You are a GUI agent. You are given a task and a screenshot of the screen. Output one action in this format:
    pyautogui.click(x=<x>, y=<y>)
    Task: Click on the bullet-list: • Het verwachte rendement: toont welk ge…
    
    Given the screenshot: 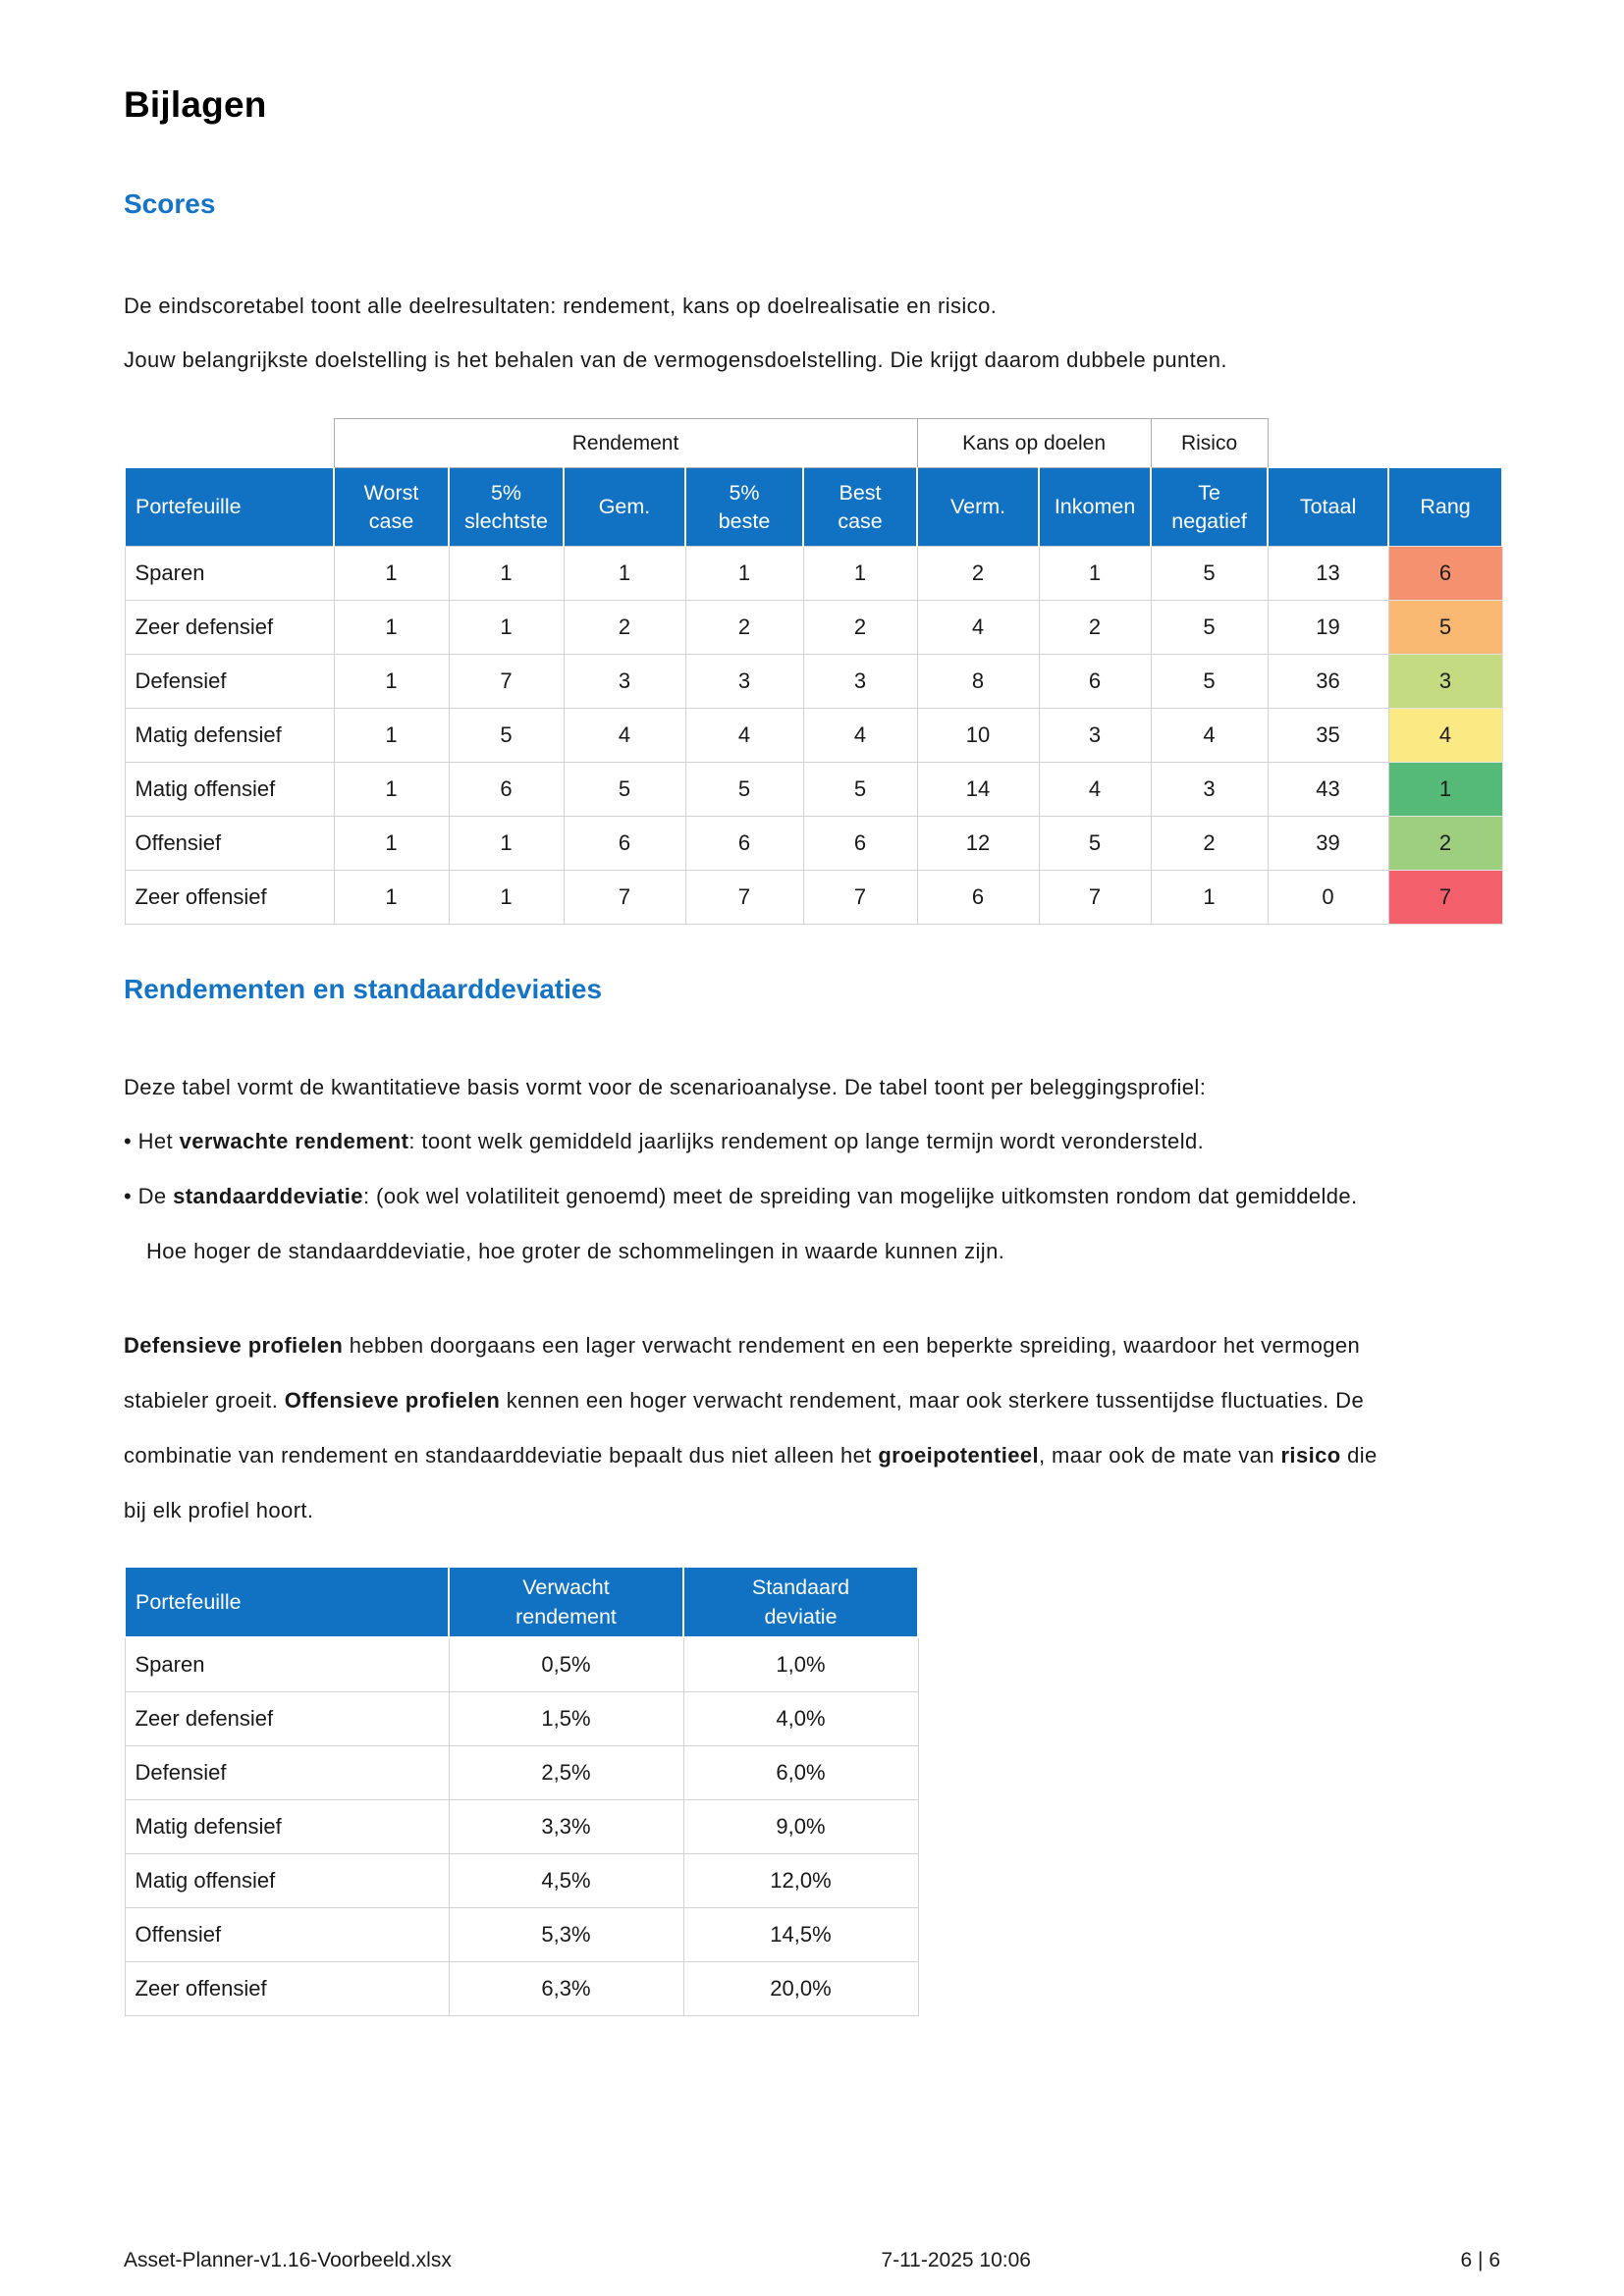 What is the action you would take?
    pyautogui.click(x=812, y=1196)
    